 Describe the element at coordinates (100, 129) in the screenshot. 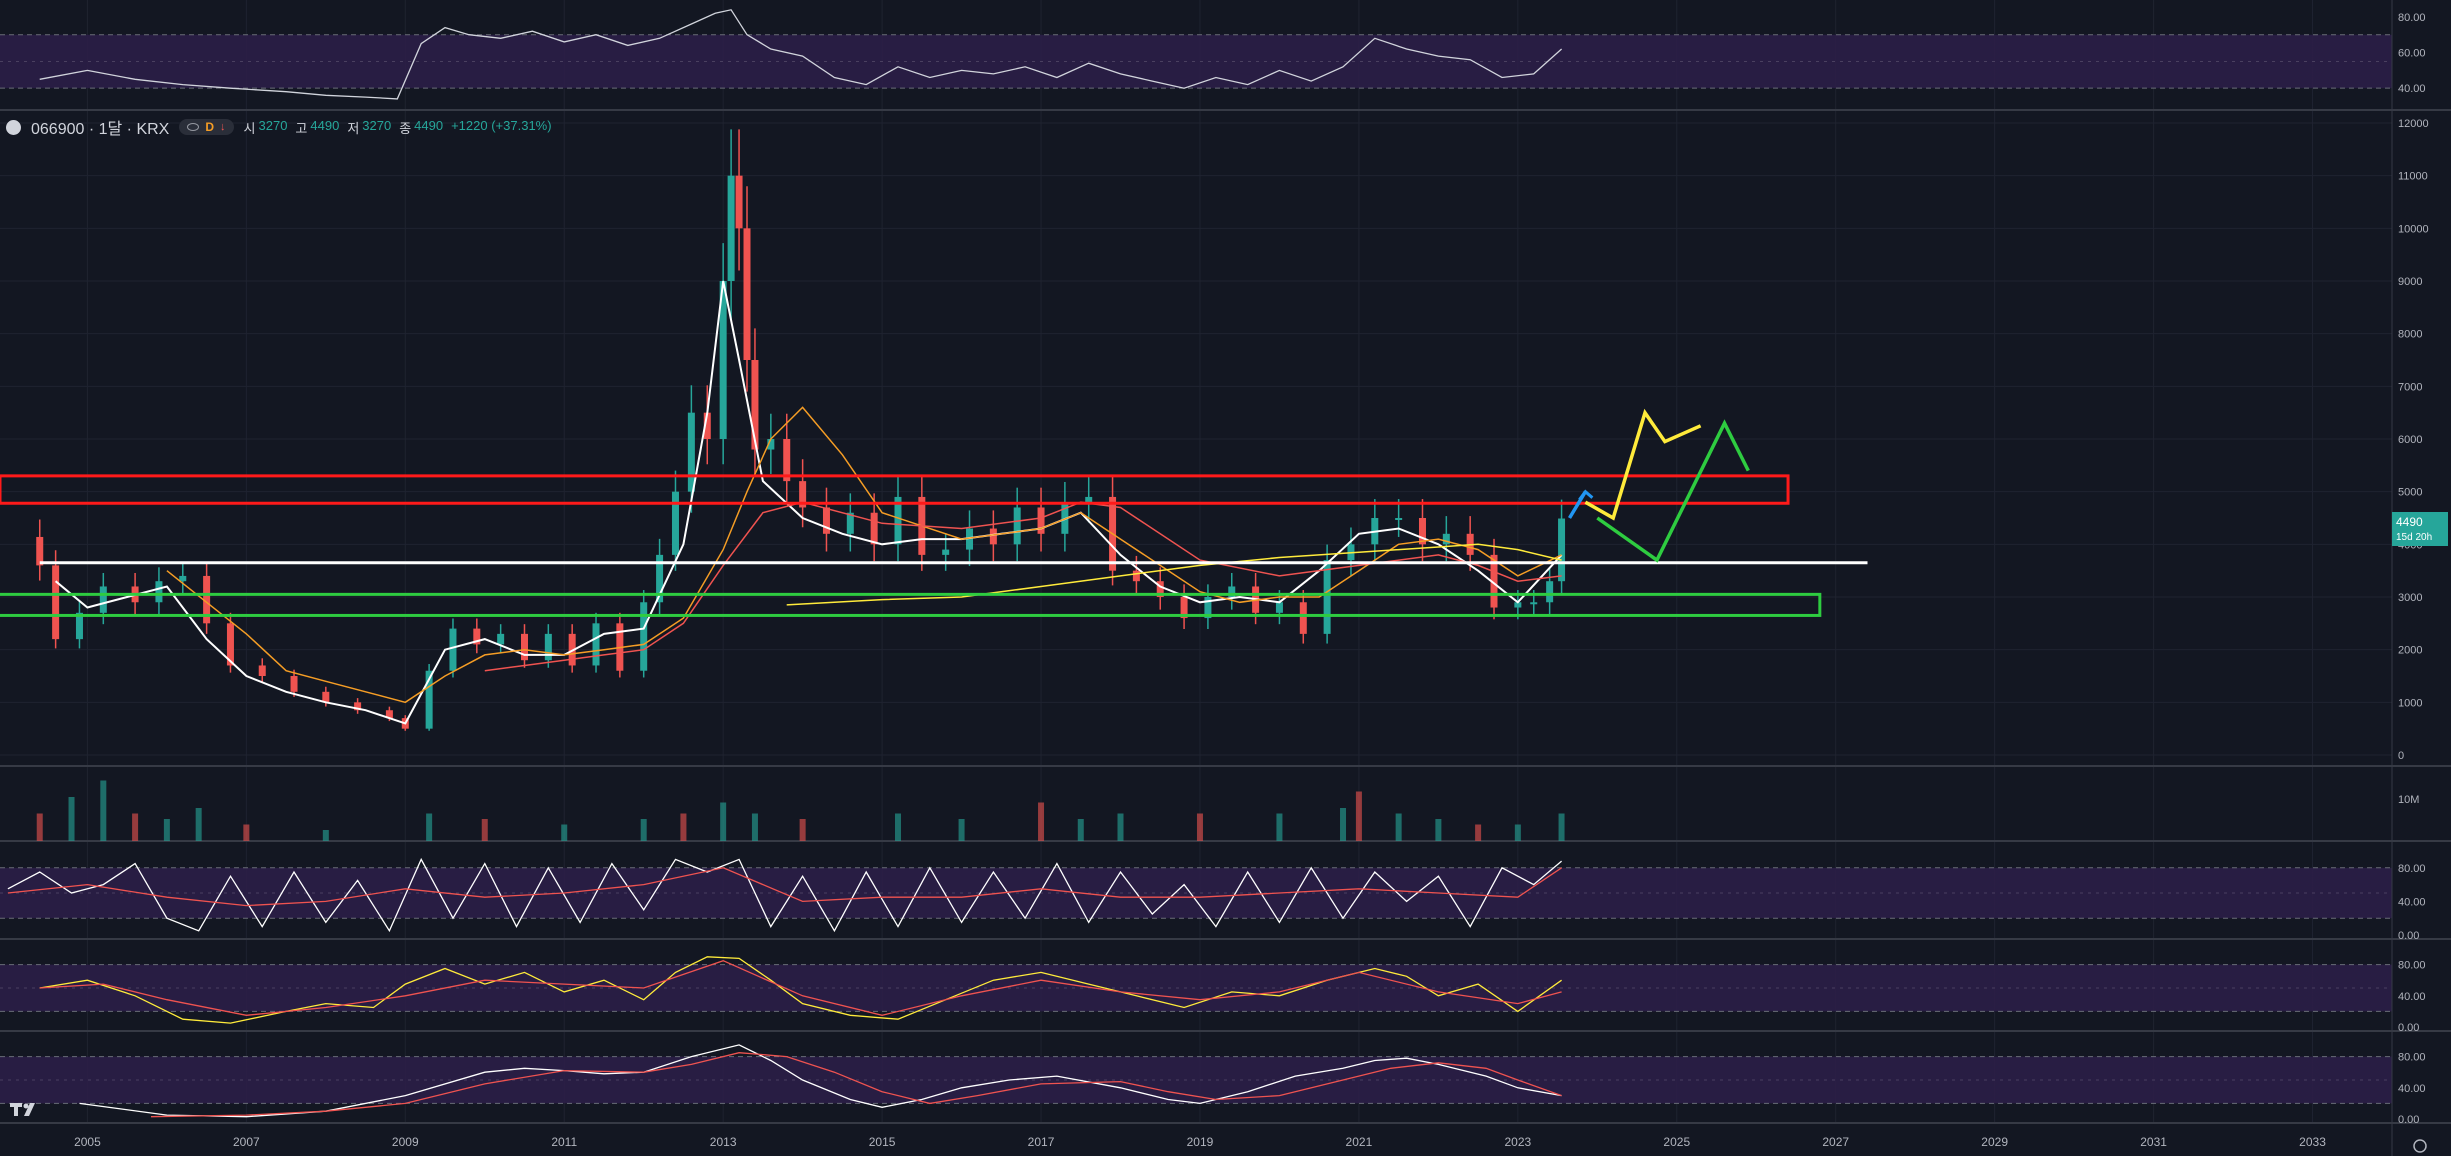

I see `symbol-title: 066900 · 1달 · KRX` at that location.